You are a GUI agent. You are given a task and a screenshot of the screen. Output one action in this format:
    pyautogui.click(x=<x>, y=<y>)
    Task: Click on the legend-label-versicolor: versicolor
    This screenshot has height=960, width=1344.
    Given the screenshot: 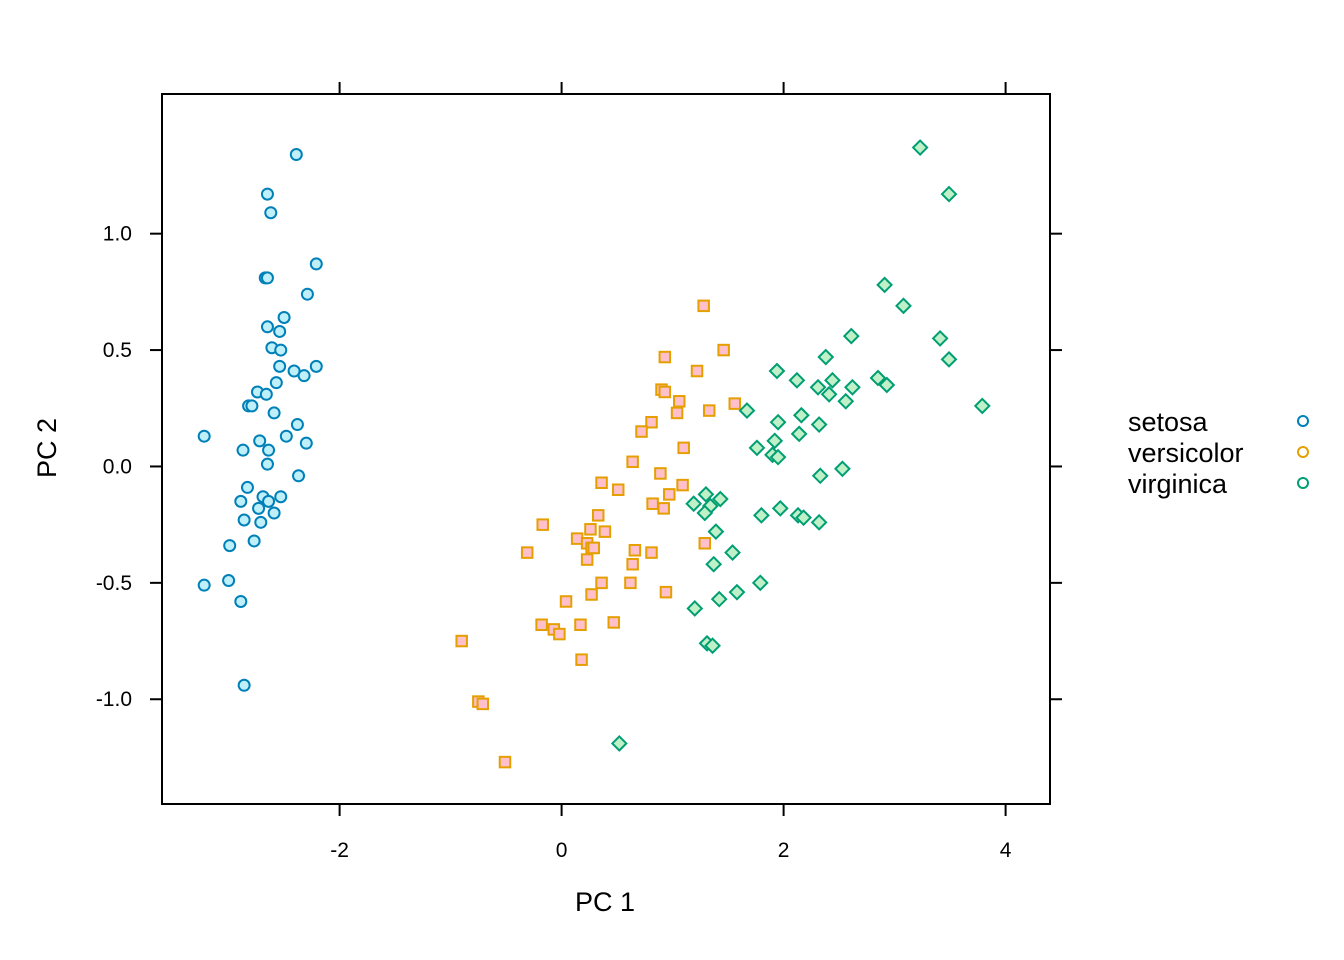 What is the action you would take?
    pyautogui.click(x=1186, y=453)
    